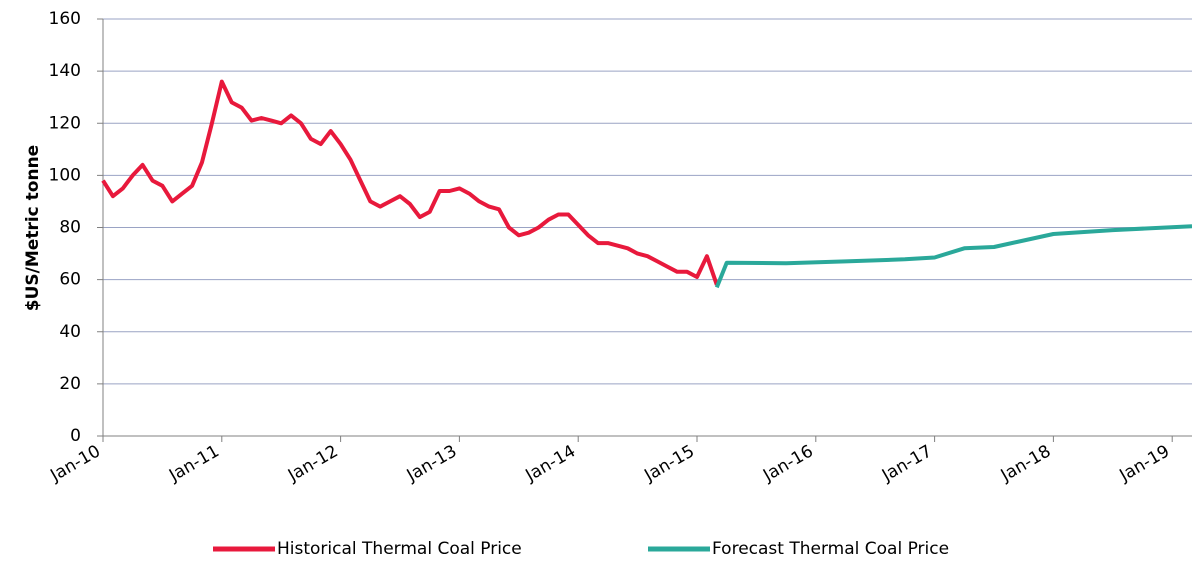 This screenshot has height=563, width=1192. I want to click on x-tick-label: Jan-10, so click(75, 463).